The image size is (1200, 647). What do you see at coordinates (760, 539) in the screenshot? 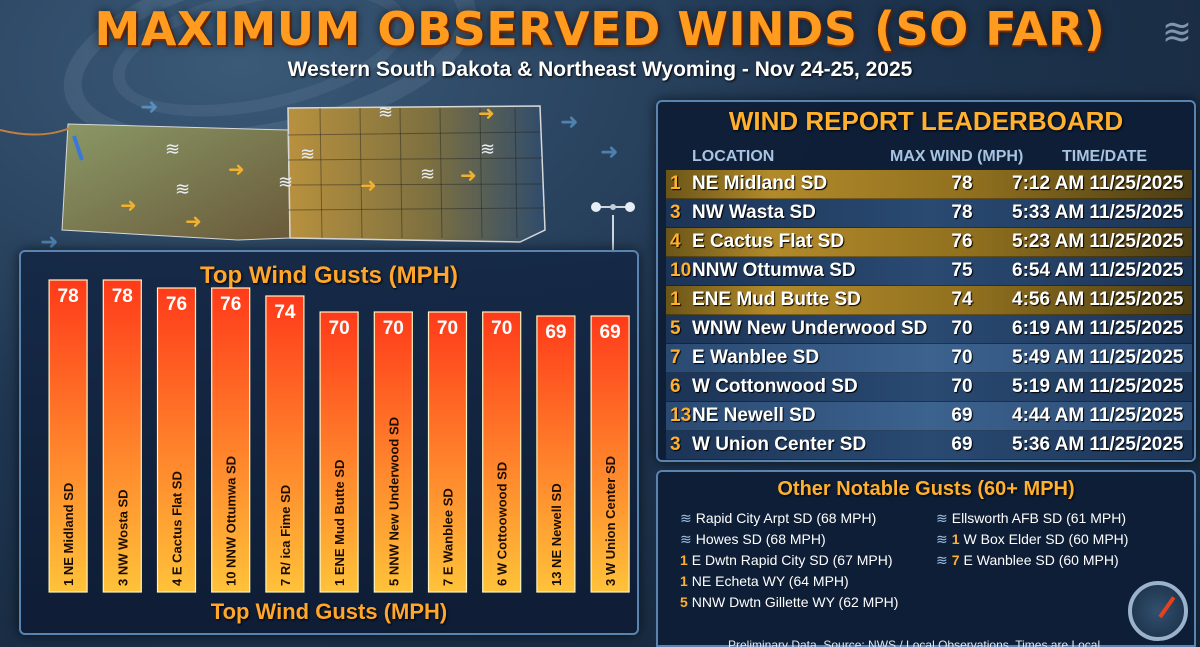
I see `gust-text: Howes SD (68 MPH)` at bounding box center [760, 539].